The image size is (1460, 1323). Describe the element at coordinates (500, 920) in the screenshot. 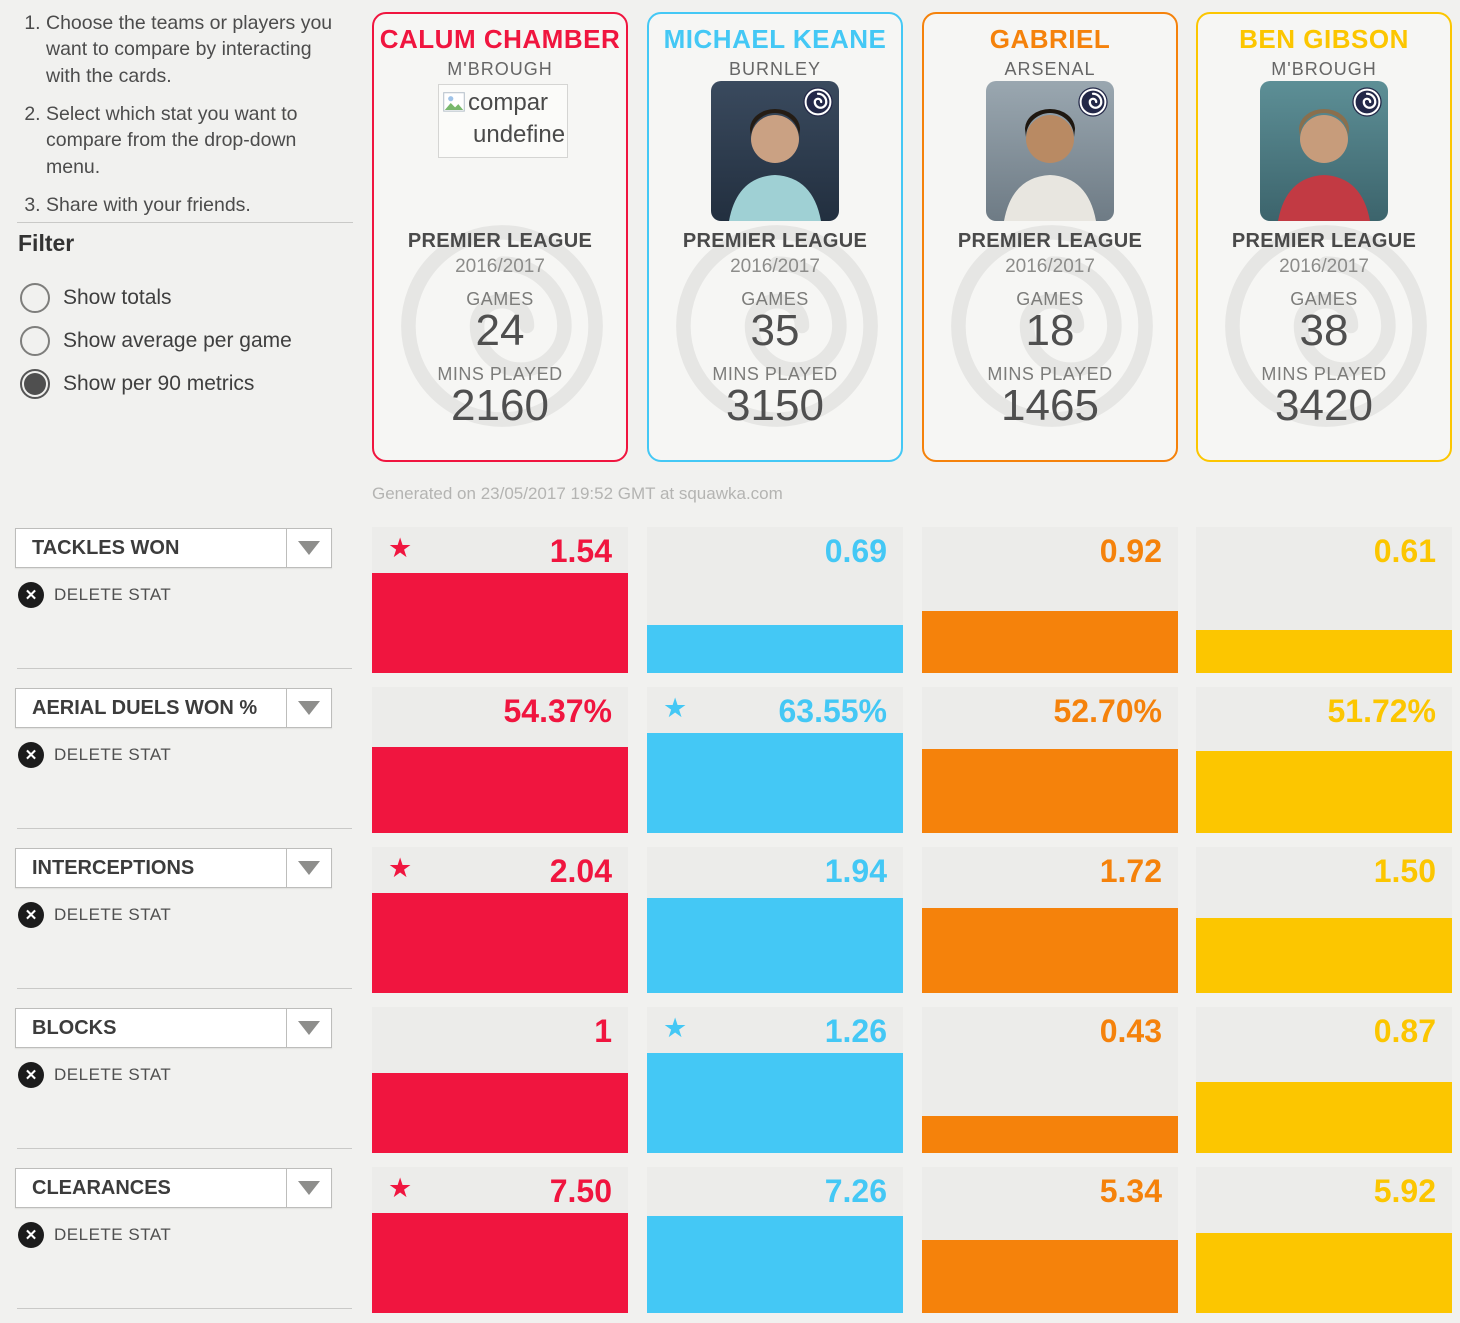

I see `stat-cell-interceptions-player-1: ★ 2.04` at that location.